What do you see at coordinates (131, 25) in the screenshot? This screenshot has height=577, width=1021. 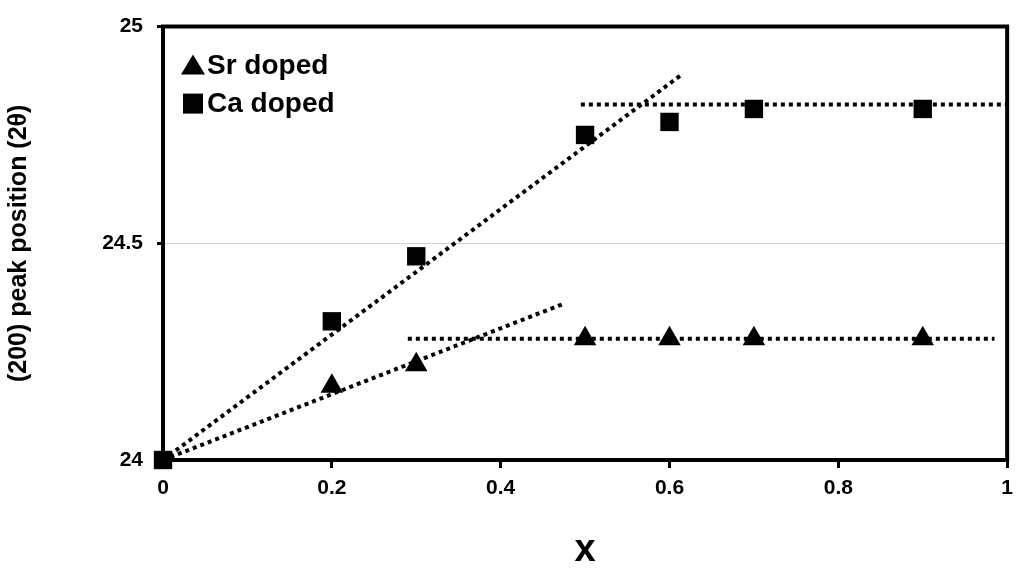 I see `y-tick-label: 25` at bounding box center [131, 25].